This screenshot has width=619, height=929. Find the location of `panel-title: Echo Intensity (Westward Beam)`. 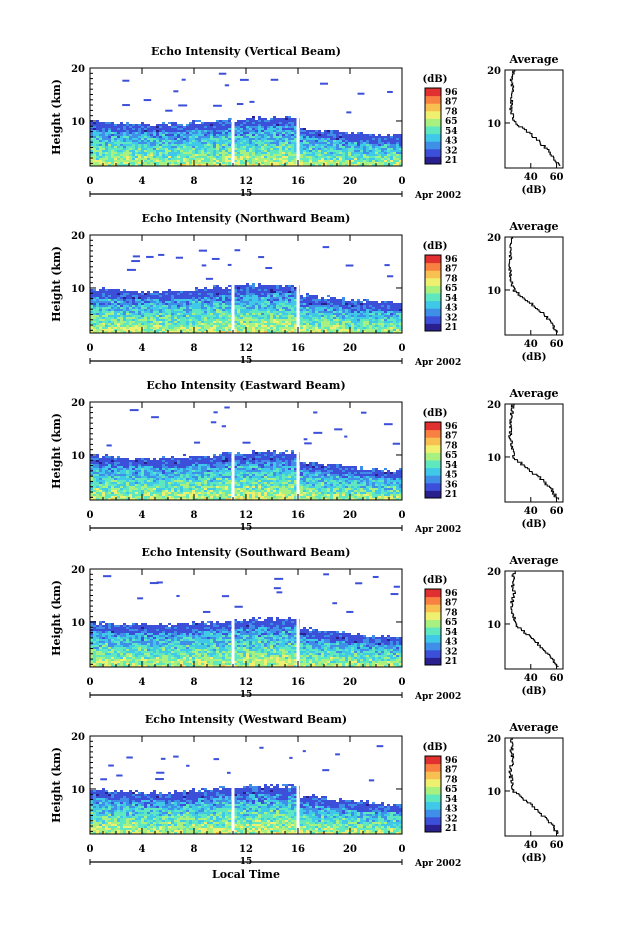

panel-title: Echo Intensity (Westward Beam) is located at coordinates (246, 719).